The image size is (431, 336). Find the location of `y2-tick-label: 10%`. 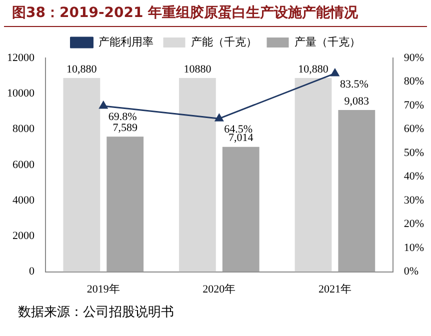

y2-tick-label: 10% is located at coordinates (414, 248).